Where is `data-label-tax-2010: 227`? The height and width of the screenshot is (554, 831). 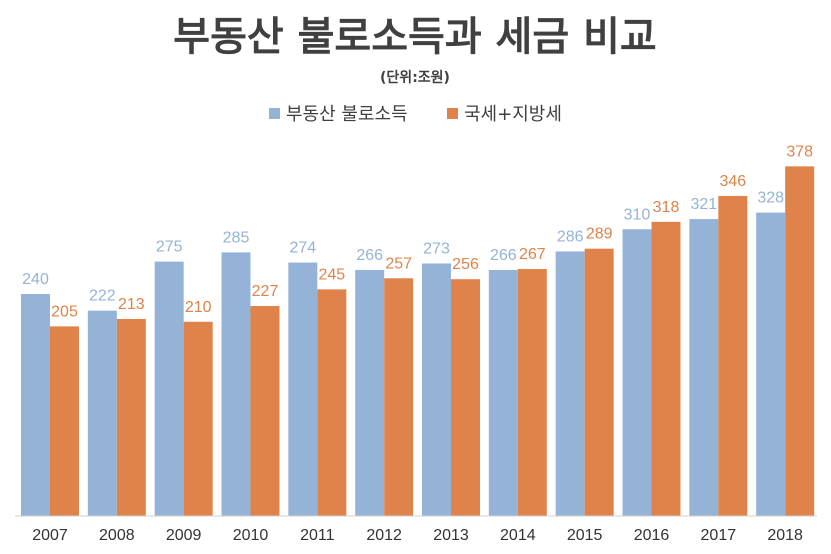 data-label-tax-2010: 227 is located at coordinates (265, 291).